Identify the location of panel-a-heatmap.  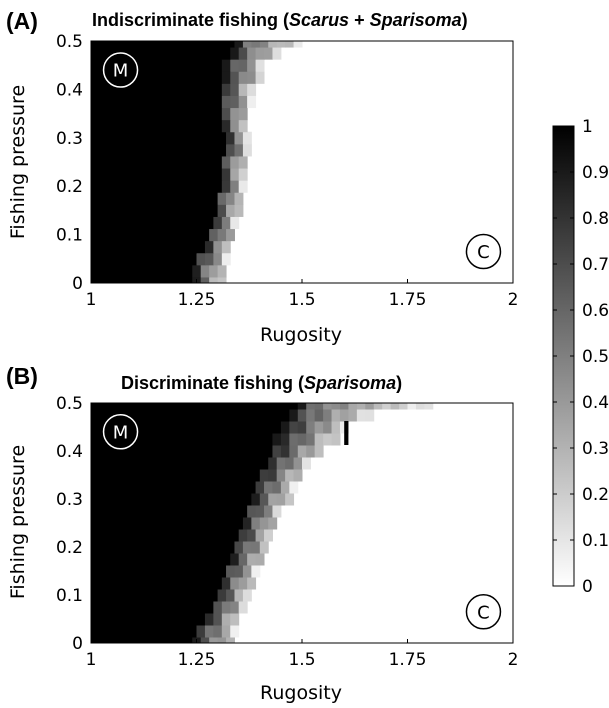
(197, 162).